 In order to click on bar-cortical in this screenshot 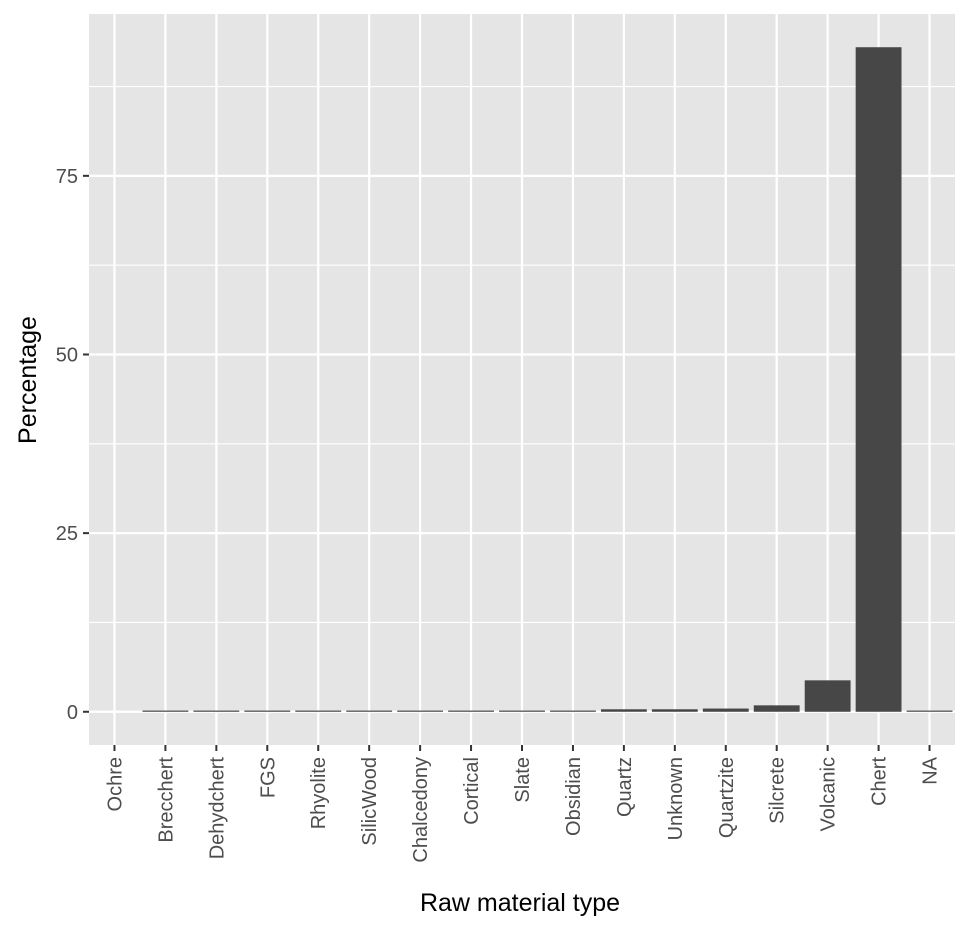, I will do `click(471, 711)`.